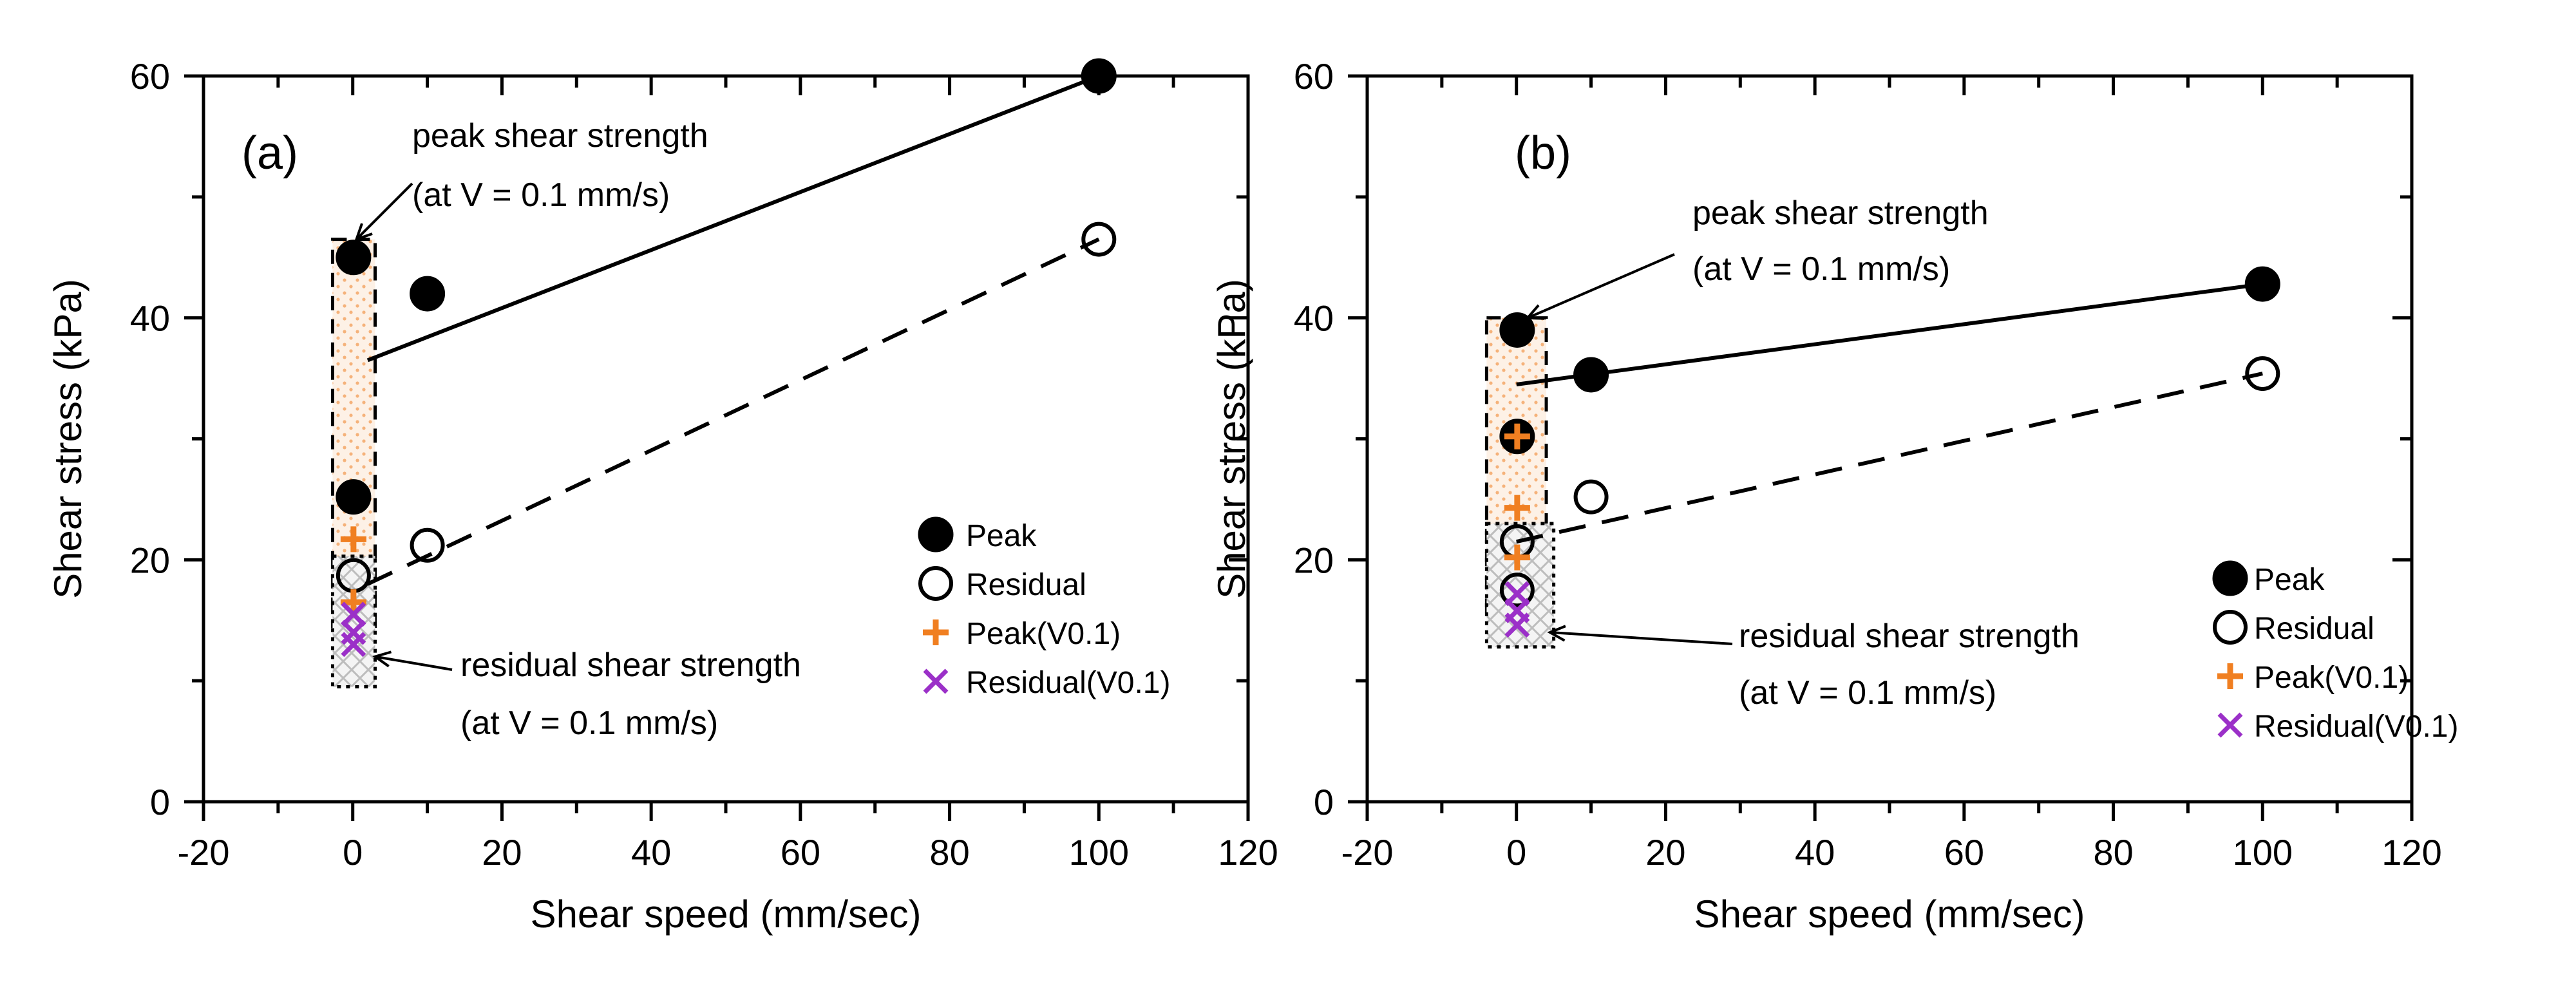  I want to click on panel-label: (b), so click(1543, 153).